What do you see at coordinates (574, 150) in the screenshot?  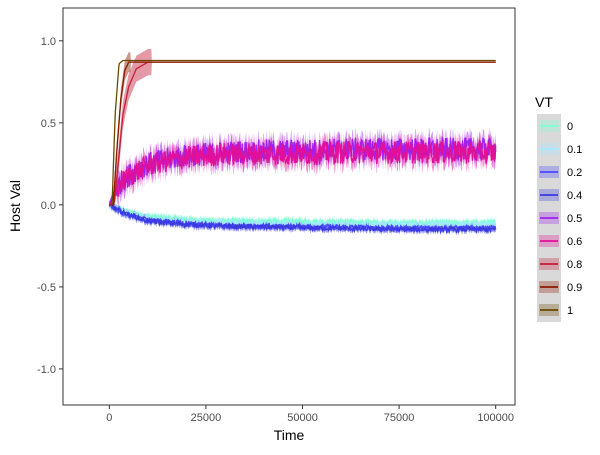 I see `legend-label: 0.1` at bounding box center [574, 150].